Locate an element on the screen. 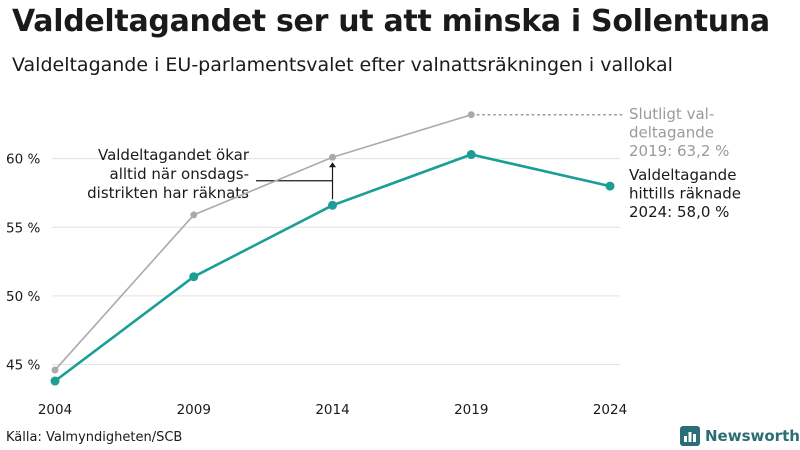  x-tick-label: 2009 is located at coordinates (194, 410).